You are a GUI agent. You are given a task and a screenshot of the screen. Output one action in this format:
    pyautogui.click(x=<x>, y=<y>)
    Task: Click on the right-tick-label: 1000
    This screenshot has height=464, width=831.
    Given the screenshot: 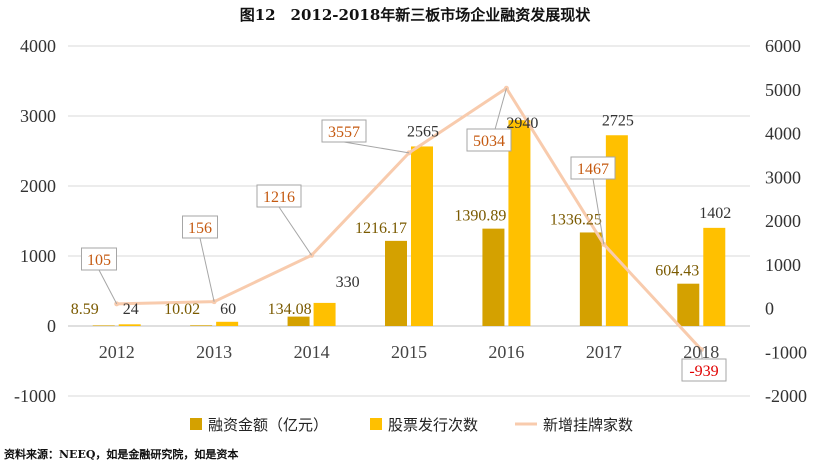 What is the action you would take?
    pyautogui.click(x=783, y=265)
    